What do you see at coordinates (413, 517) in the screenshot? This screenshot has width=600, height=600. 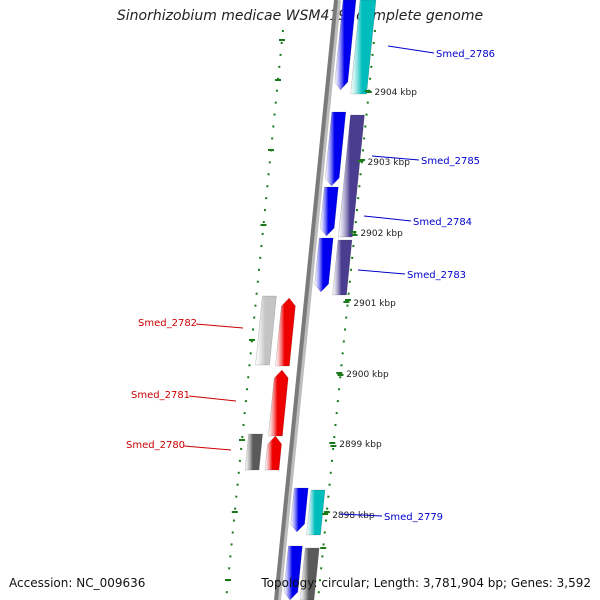 I see `gene-label-forward: Smed_2779` at bounding box center [413, 517].